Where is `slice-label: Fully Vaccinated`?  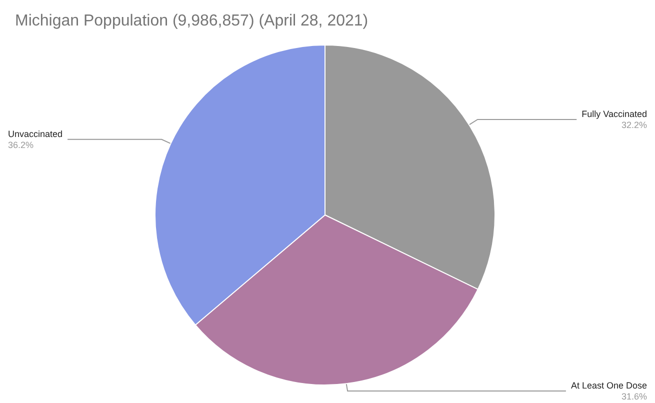 slice-label: Fully Vaccinated is located at coordinates (614, 114).